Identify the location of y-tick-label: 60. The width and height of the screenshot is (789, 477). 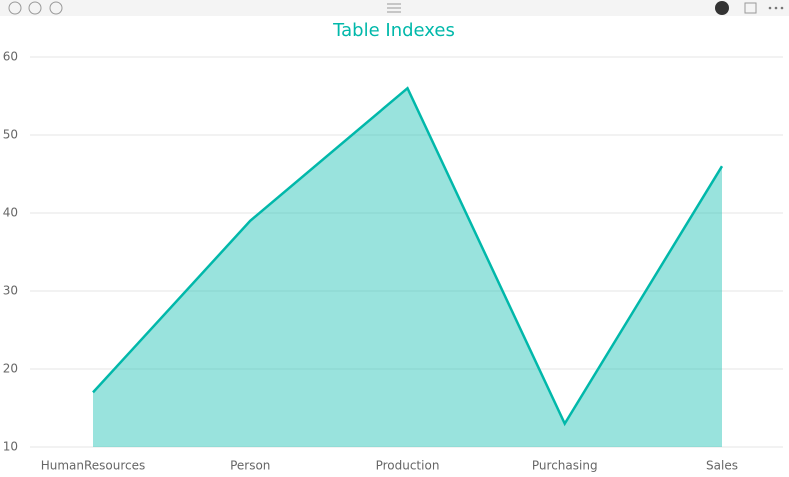
(10, 57).